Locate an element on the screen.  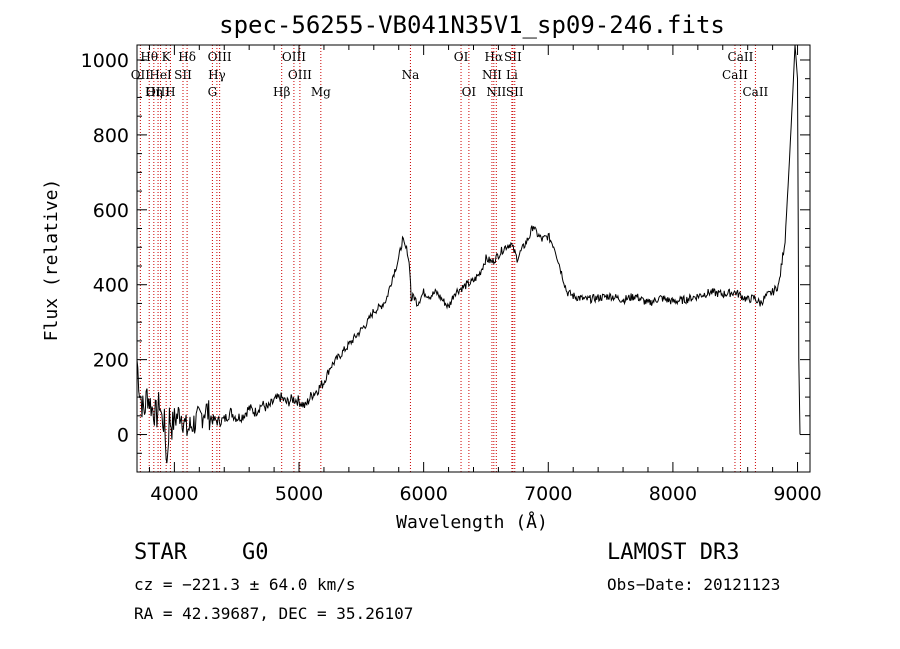
object-class: STAR is located at coordinates (160, 552).